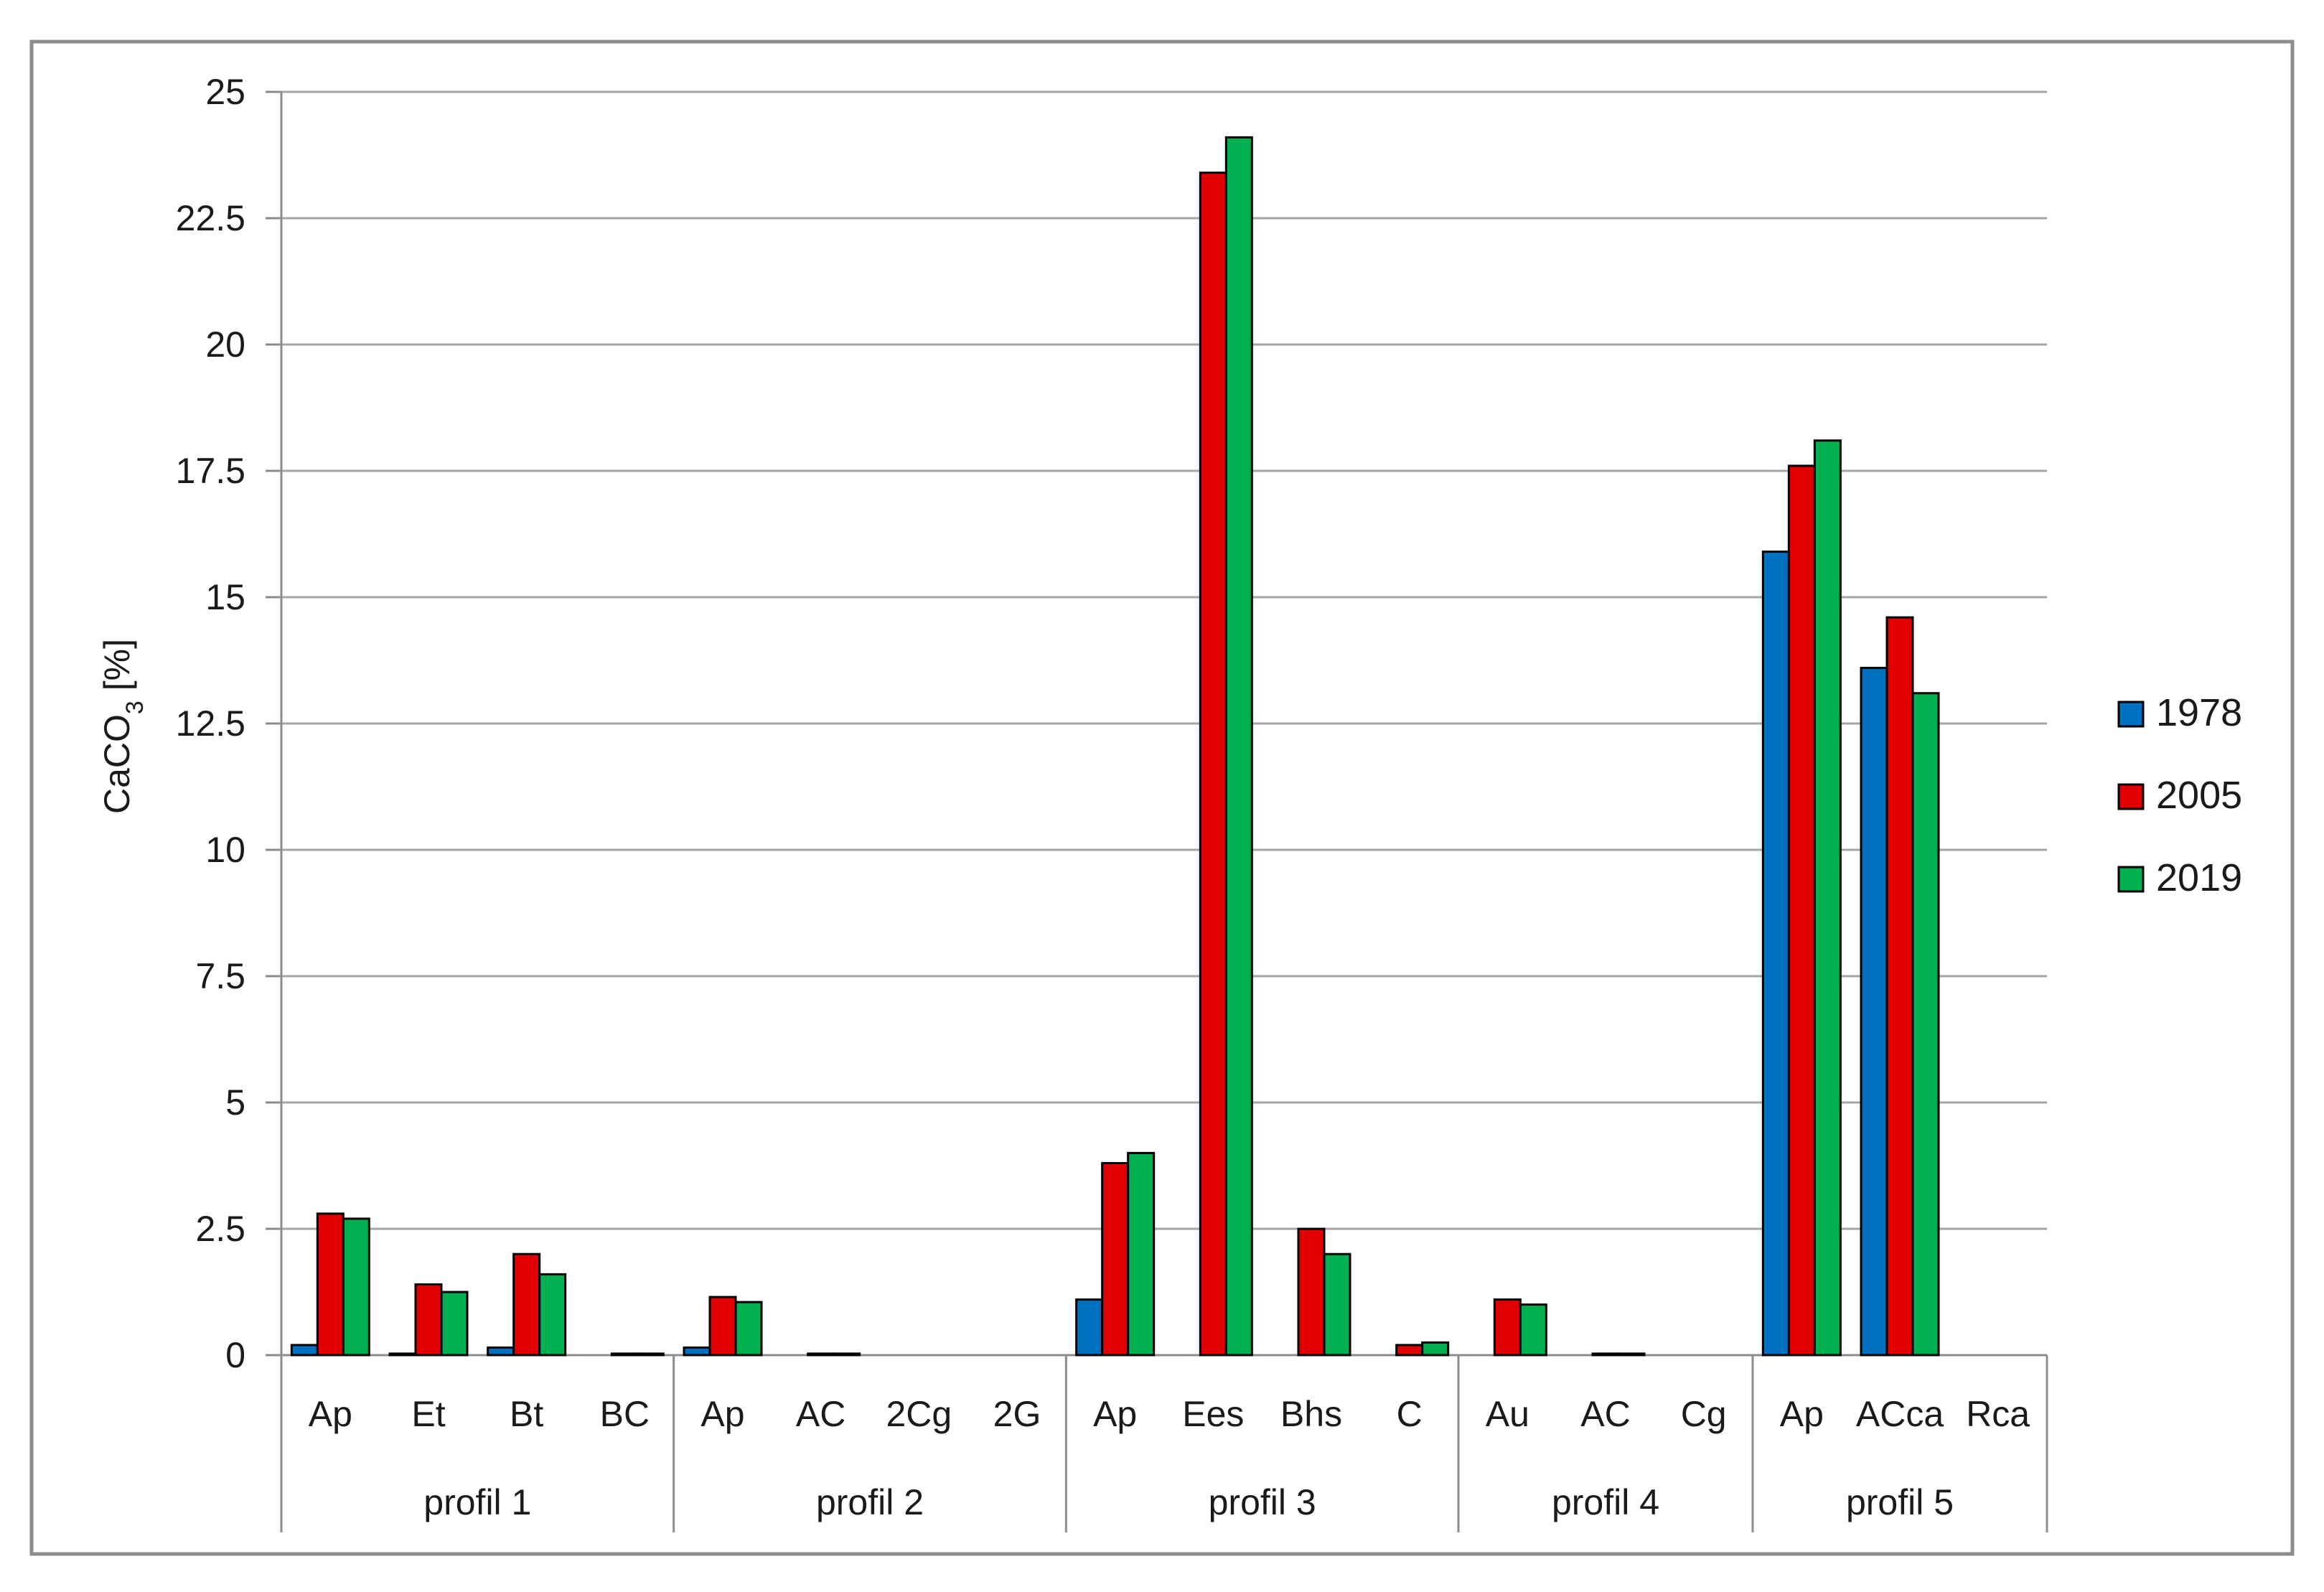 The height and width of the screenshot is (1592, 2324). What do you see at coordinates (220, 1229) in the screenshot?
I see `y-tick-label: 2.5` at bounding box center [220, 1229].